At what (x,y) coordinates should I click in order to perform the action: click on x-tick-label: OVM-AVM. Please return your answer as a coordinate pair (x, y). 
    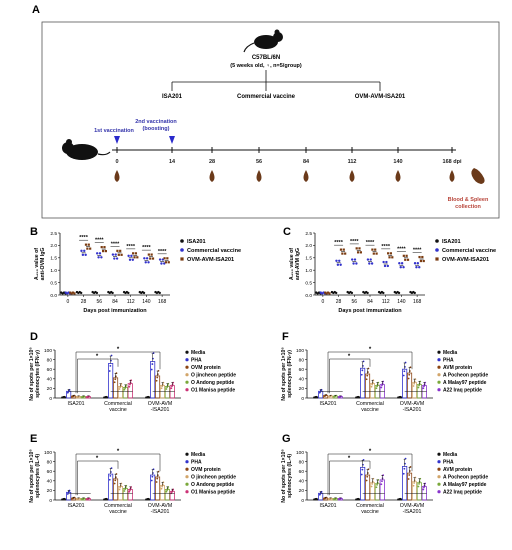
    Looking at the image, I should click on (412, 404).